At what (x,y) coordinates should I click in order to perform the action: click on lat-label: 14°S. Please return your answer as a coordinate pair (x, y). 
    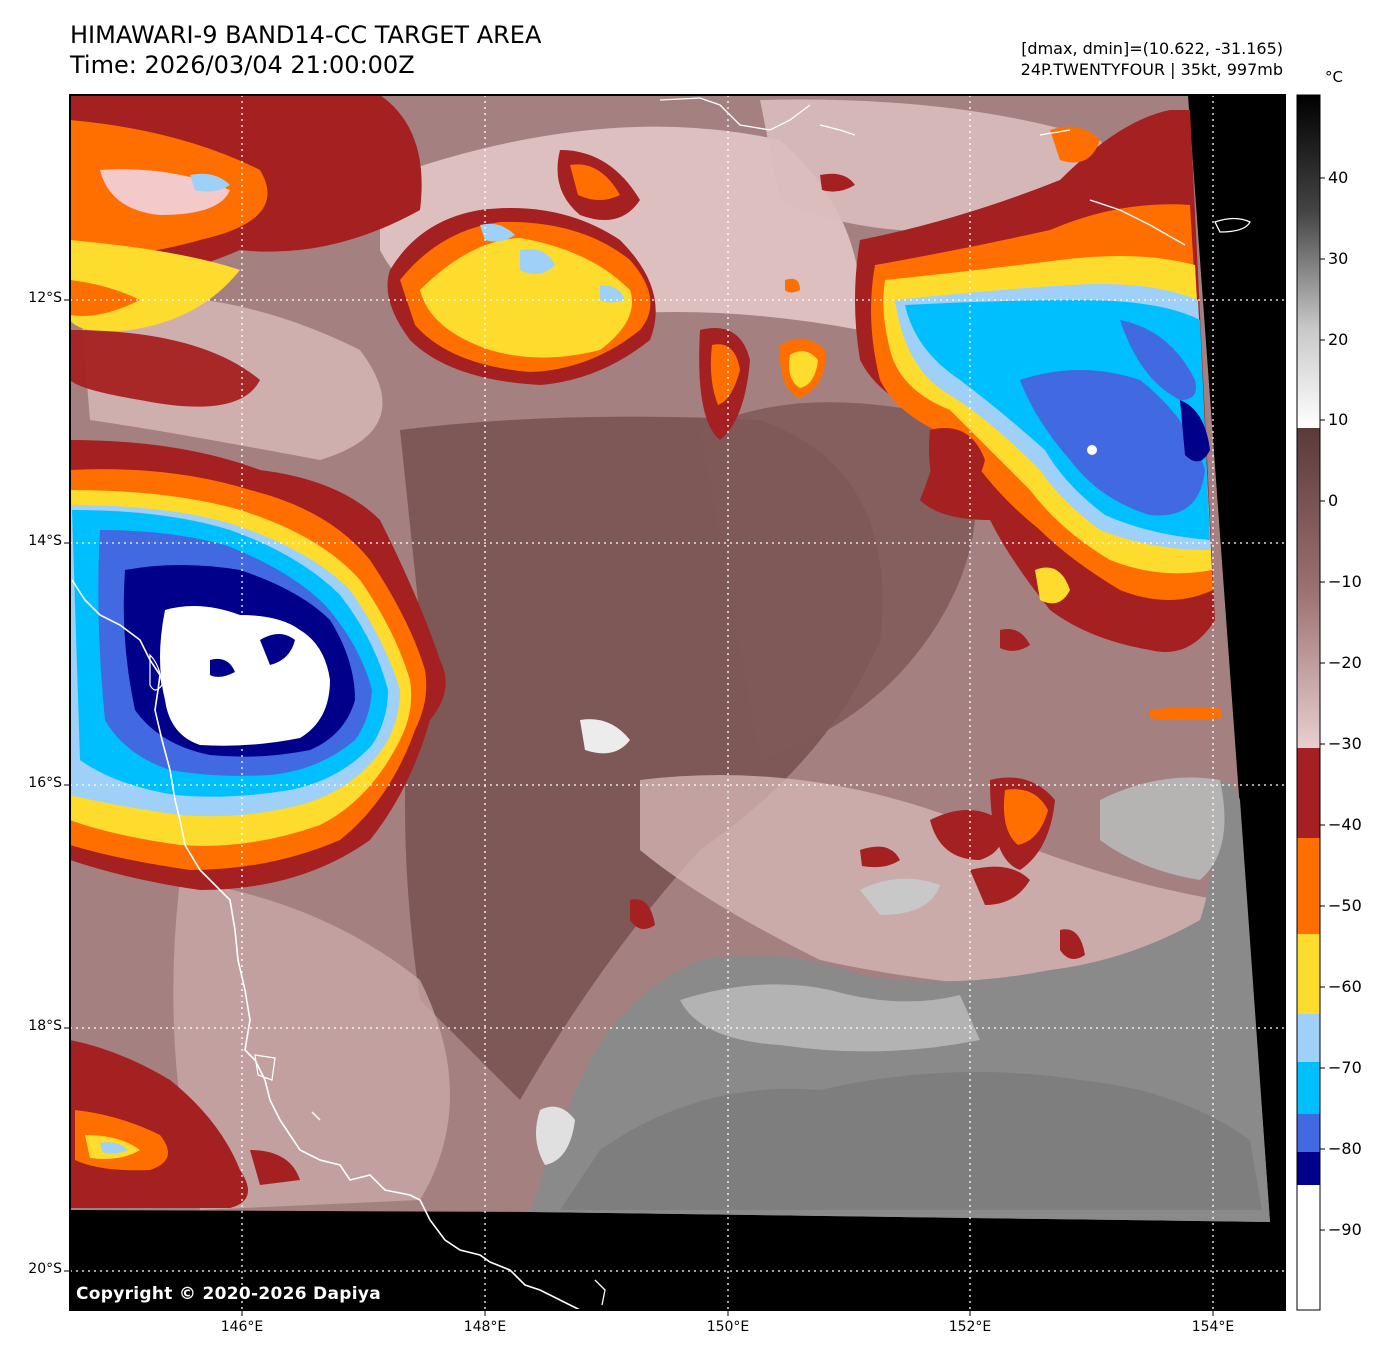
    Looking at the image, I should click on (45, 541).